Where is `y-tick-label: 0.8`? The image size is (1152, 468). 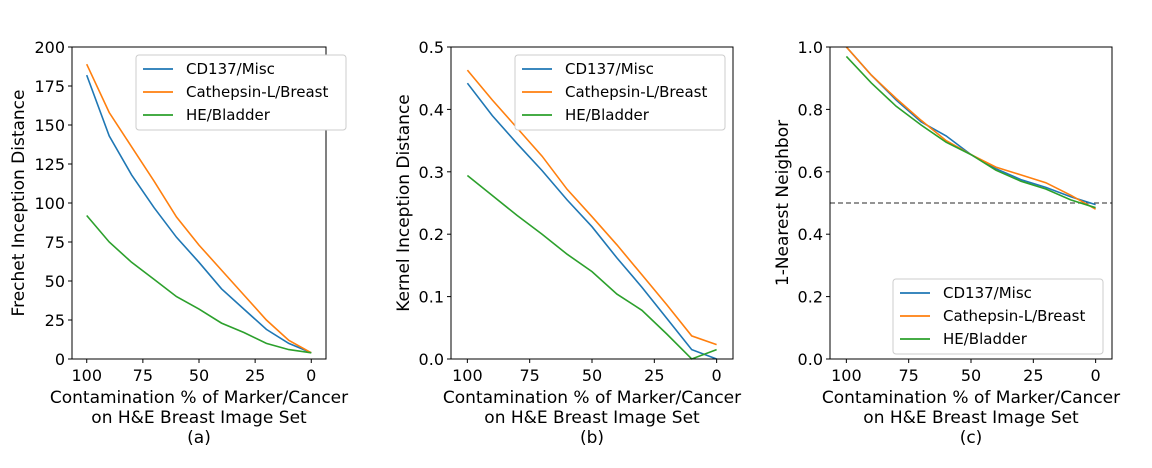
y-tick-label: 0.8 is located at coordinates (810, 109).